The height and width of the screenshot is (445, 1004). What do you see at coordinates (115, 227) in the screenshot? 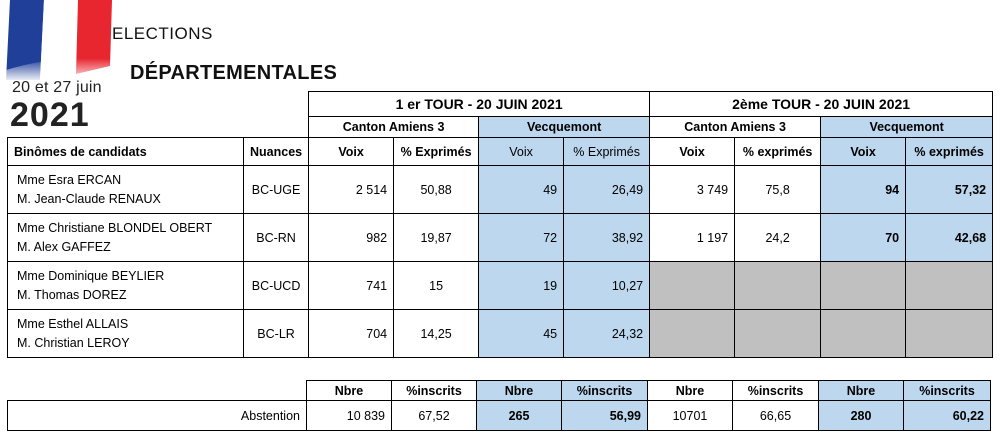
I see `candidate-name: Mme Christiane BLONDEL OBERT` at bounding box center [115, 227].